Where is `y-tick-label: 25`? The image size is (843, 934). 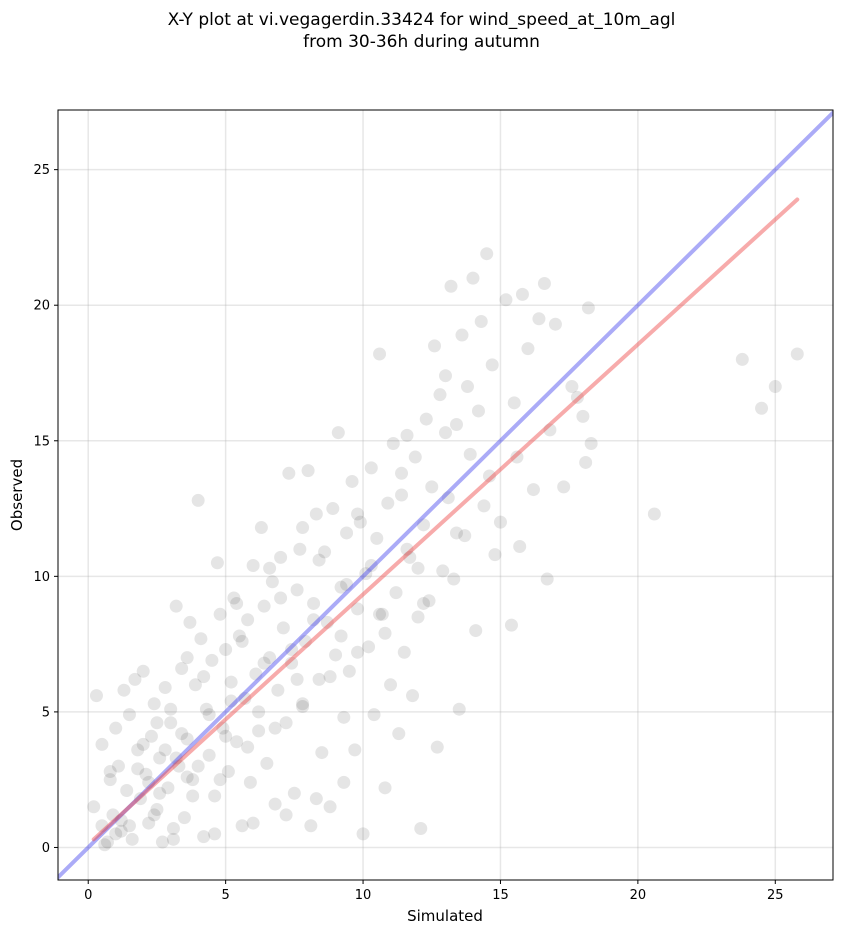
y-tick-label: 25 is located at coordinates (41, 170).